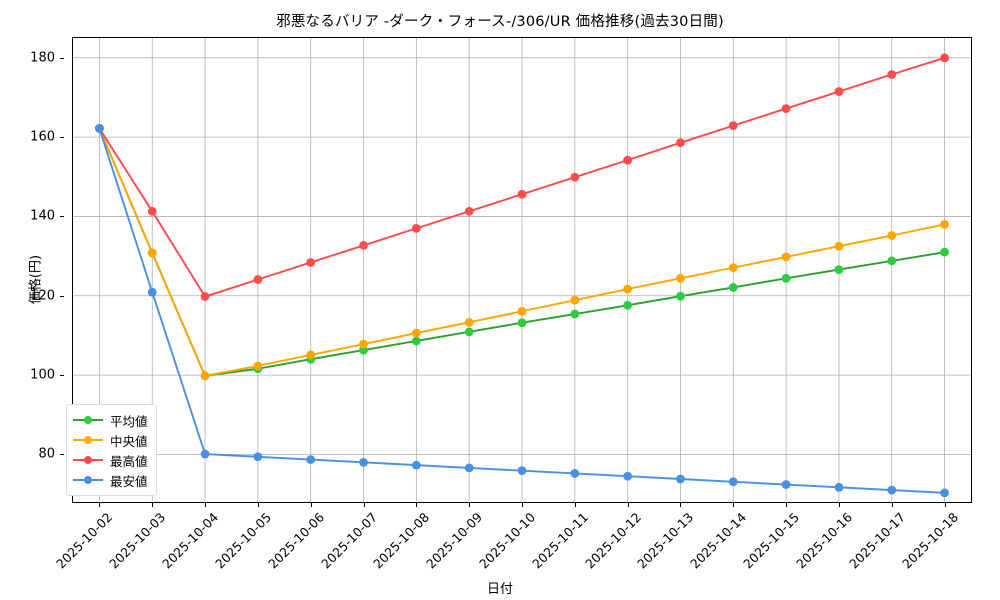  I want to click on y-axis-label: 価格(円), so click(36, 279).